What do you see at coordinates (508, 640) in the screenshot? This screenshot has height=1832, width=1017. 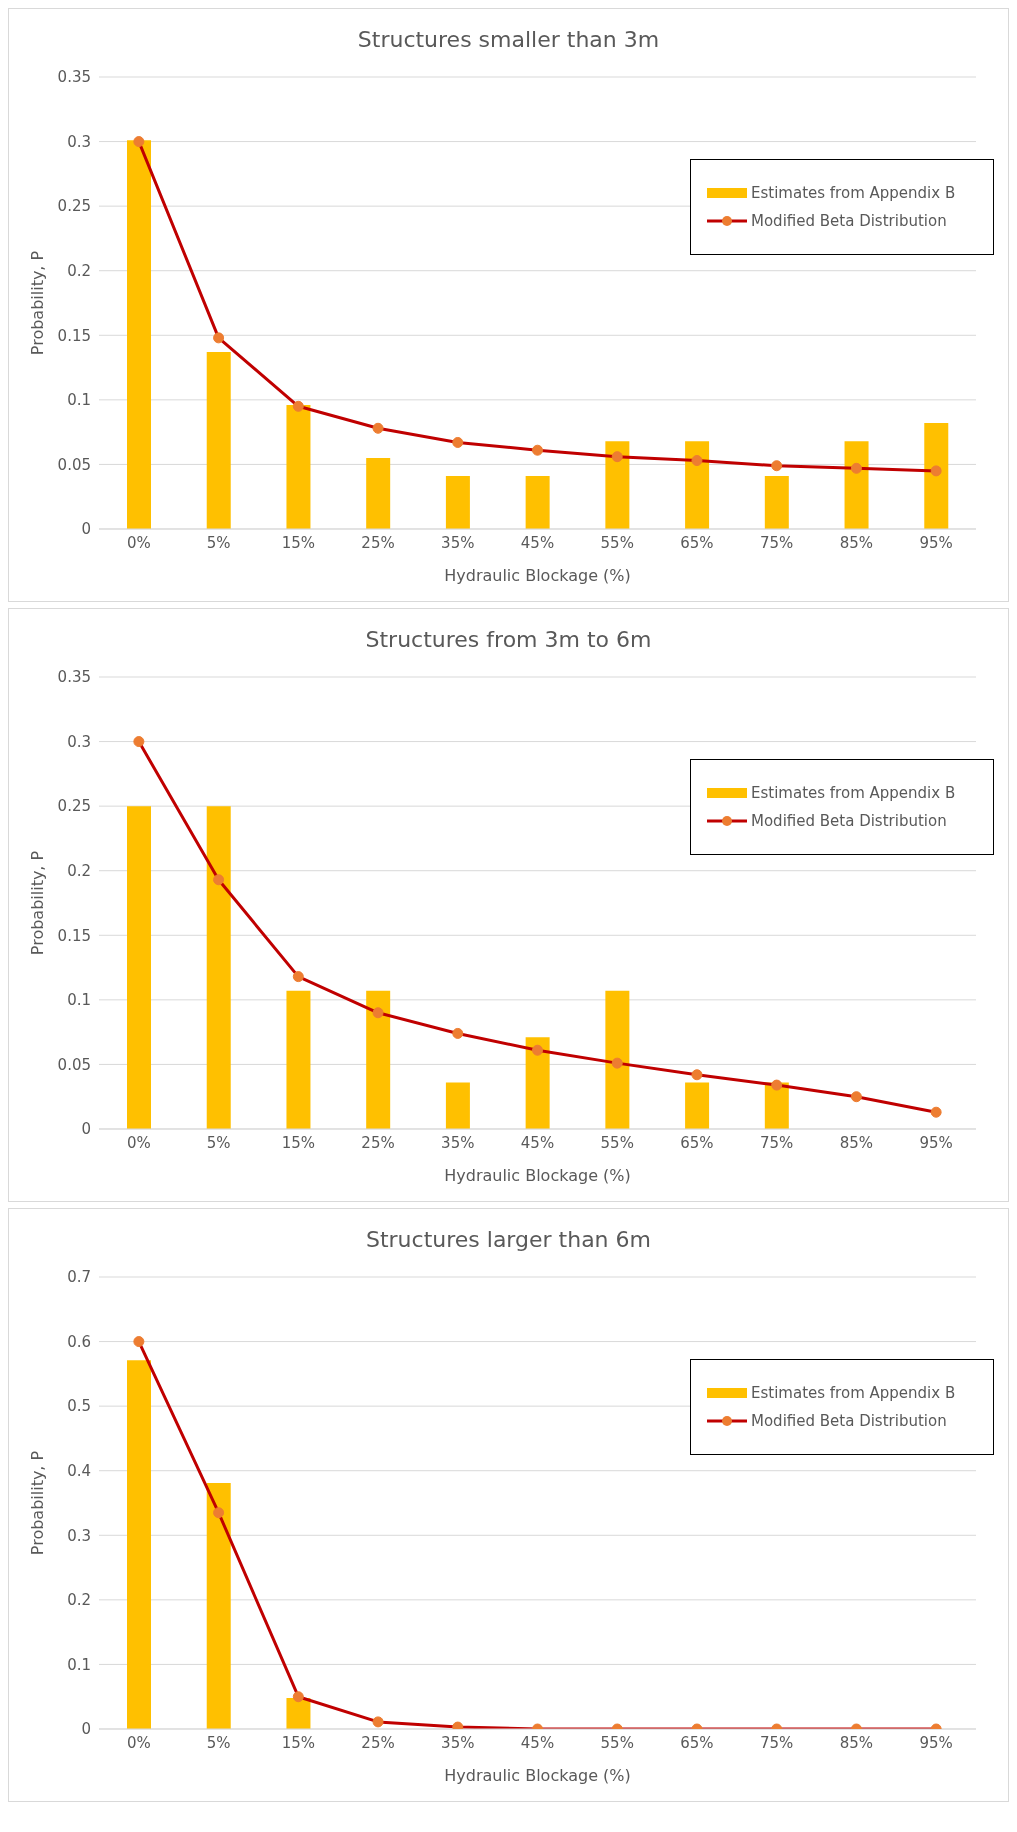 I see `chart-title: Structures from 3m to 6m` at bounding box center [508, 640].